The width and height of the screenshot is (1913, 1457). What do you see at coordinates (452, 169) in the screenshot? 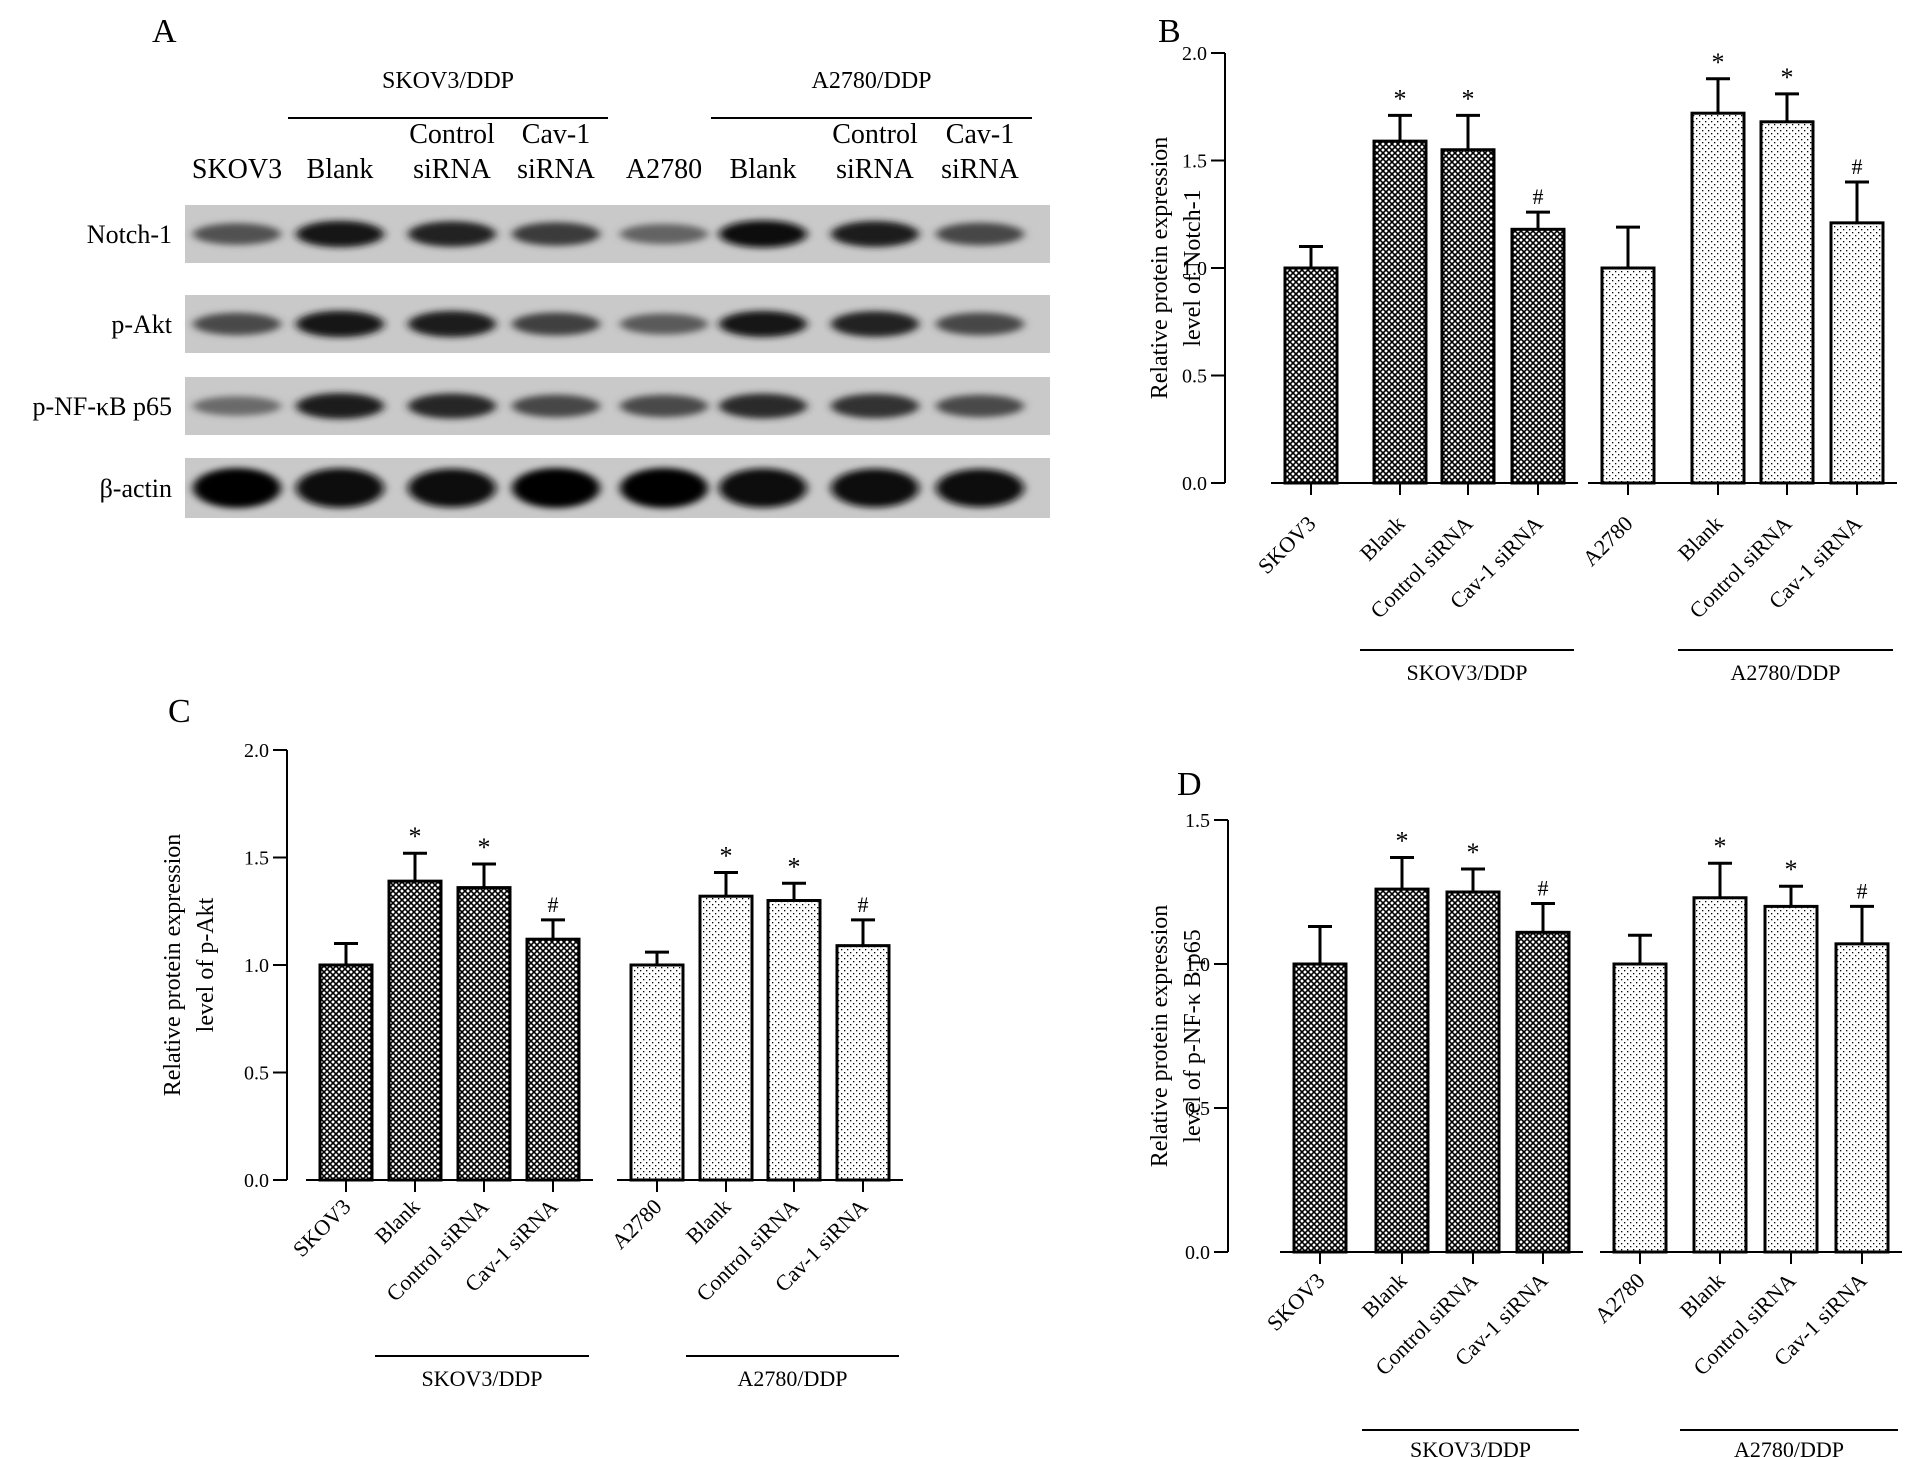
I see `blot-lane-label-bottom: siRNA` at bounding box center [452, 169].